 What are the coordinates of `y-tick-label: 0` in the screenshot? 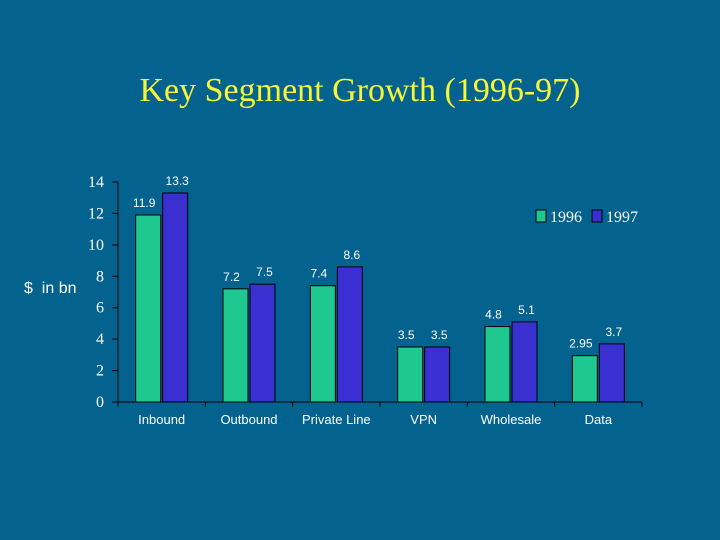 It's located at (100, 402).